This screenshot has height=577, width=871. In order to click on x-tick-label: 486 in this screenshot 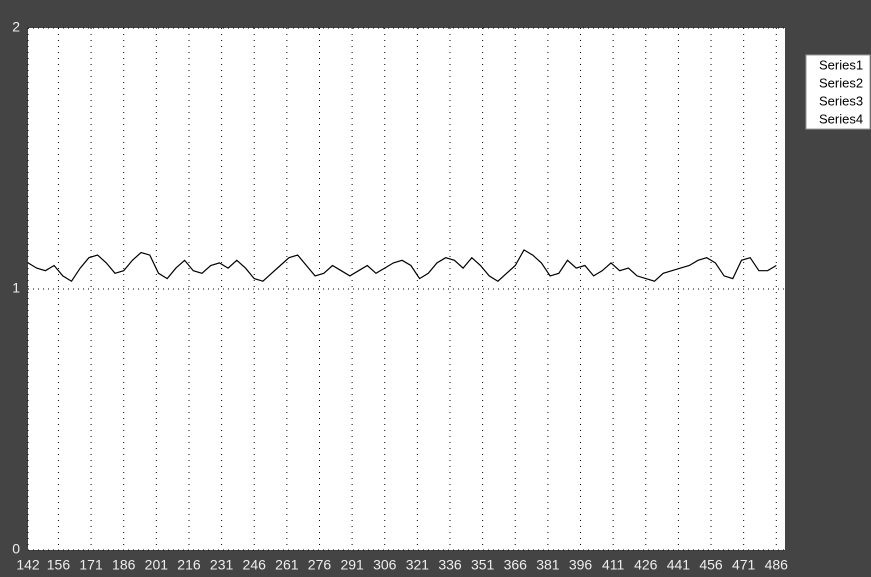, I will do `click(777, 565)`.